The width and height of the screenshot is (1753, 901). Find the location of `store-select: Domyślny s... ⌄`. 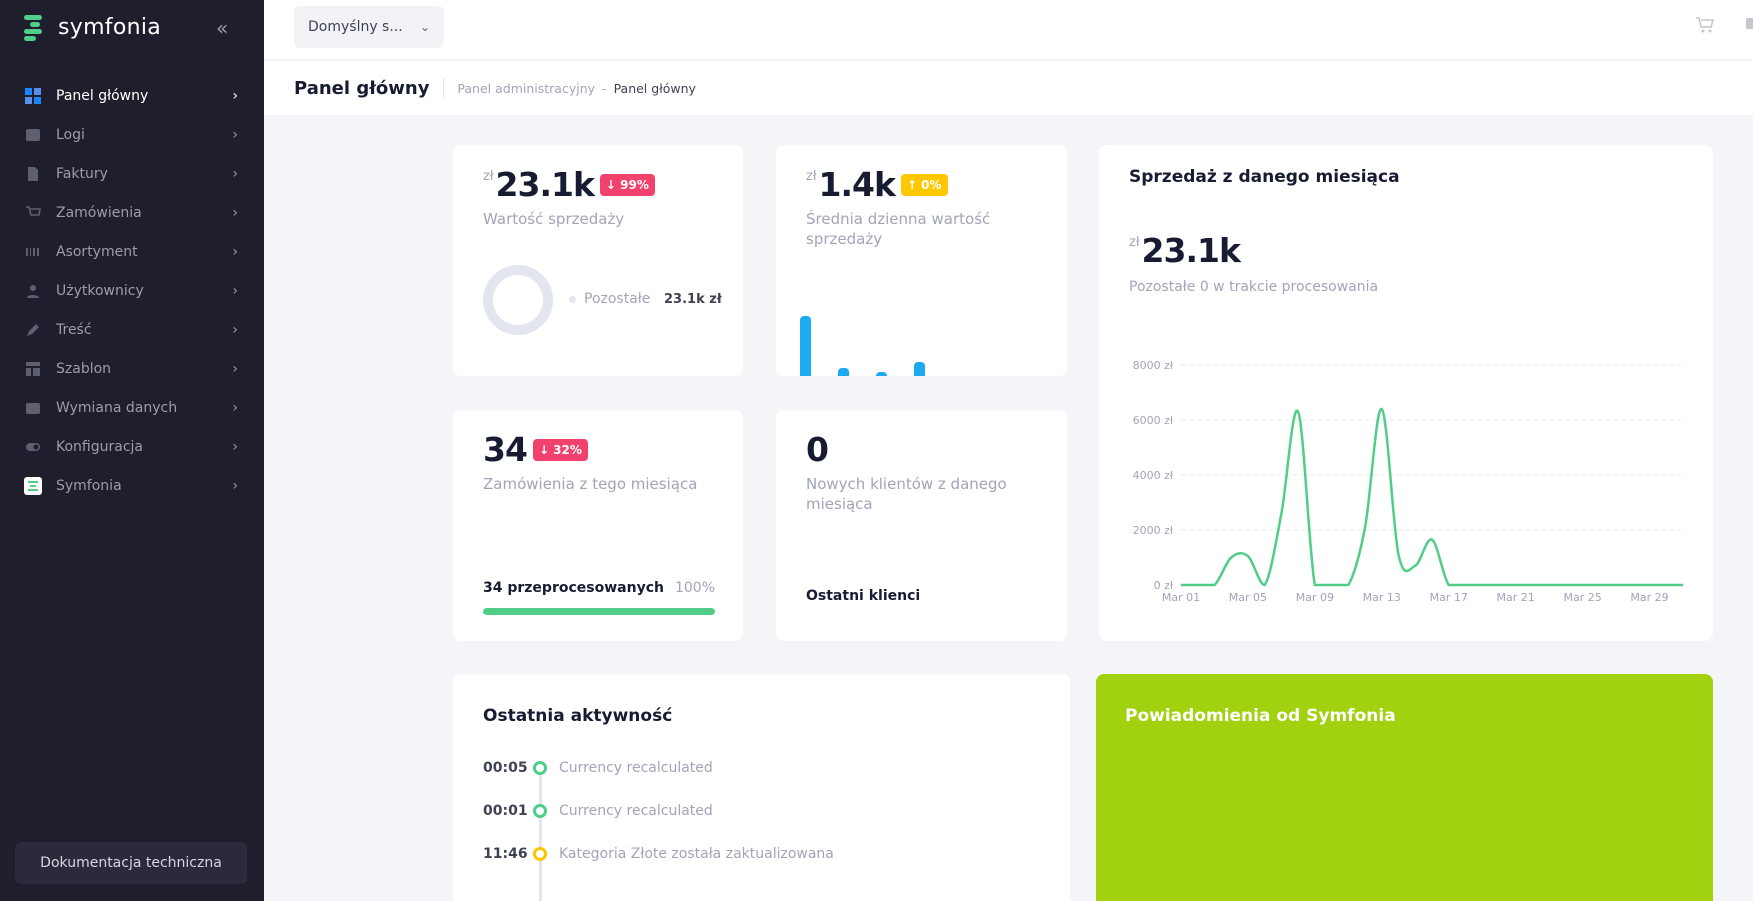

store-select: Domyślny s... ⌄ is located at coordinates (369, 27).